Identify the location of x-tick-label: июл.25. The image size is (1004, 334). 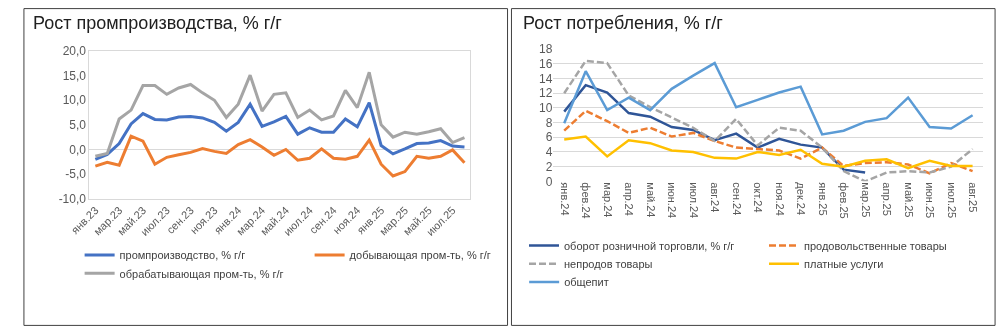
(951, 200).